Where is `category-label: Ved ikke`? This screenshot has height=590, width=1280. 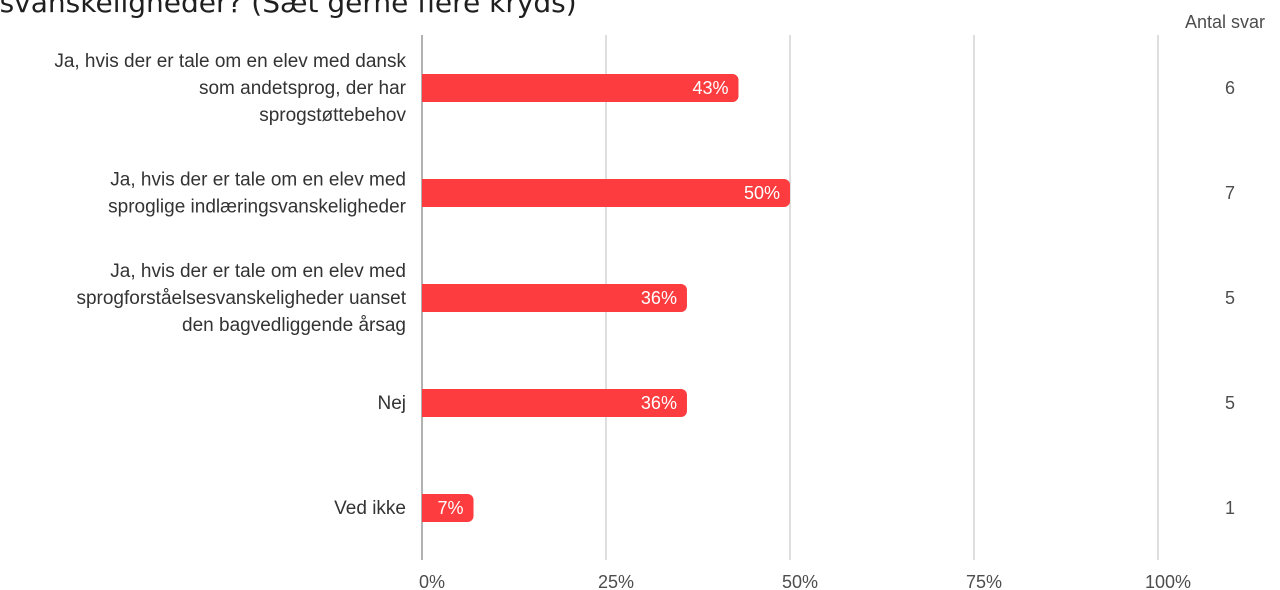
category-label: Ved ikke is located at coordinates (370, 508).